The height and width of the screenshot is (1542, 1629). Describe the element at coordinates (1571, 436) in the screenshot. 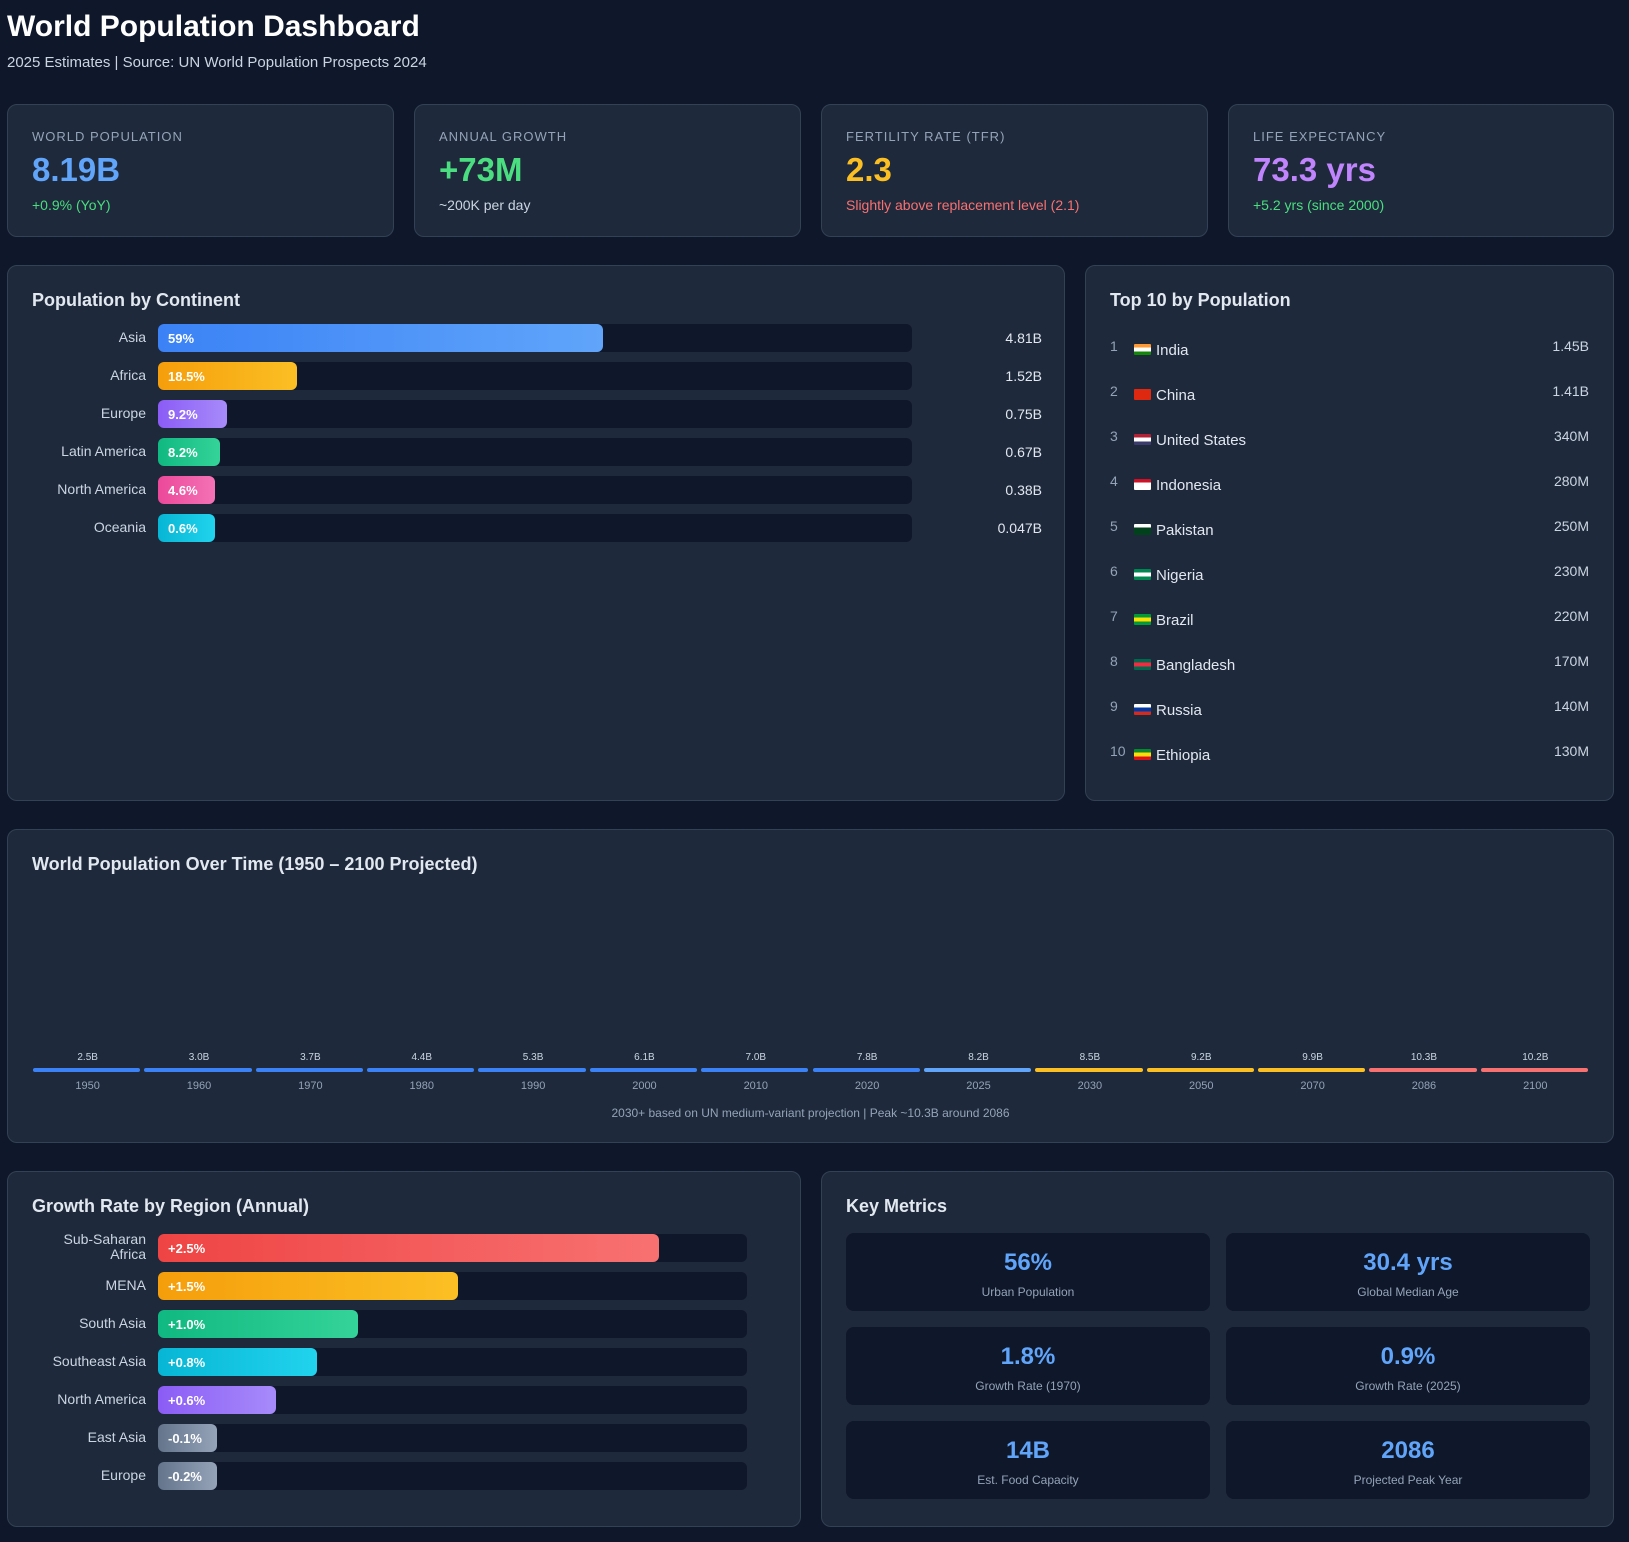

I see `country-population: 340M` at that location.